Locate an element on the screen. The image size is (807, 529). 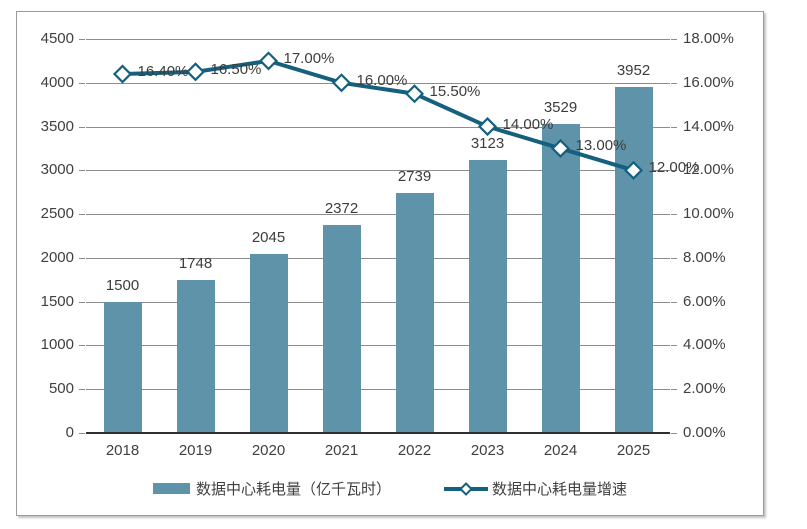
bar-data-label-2022: 2739 is located at coordinates (414, 177).